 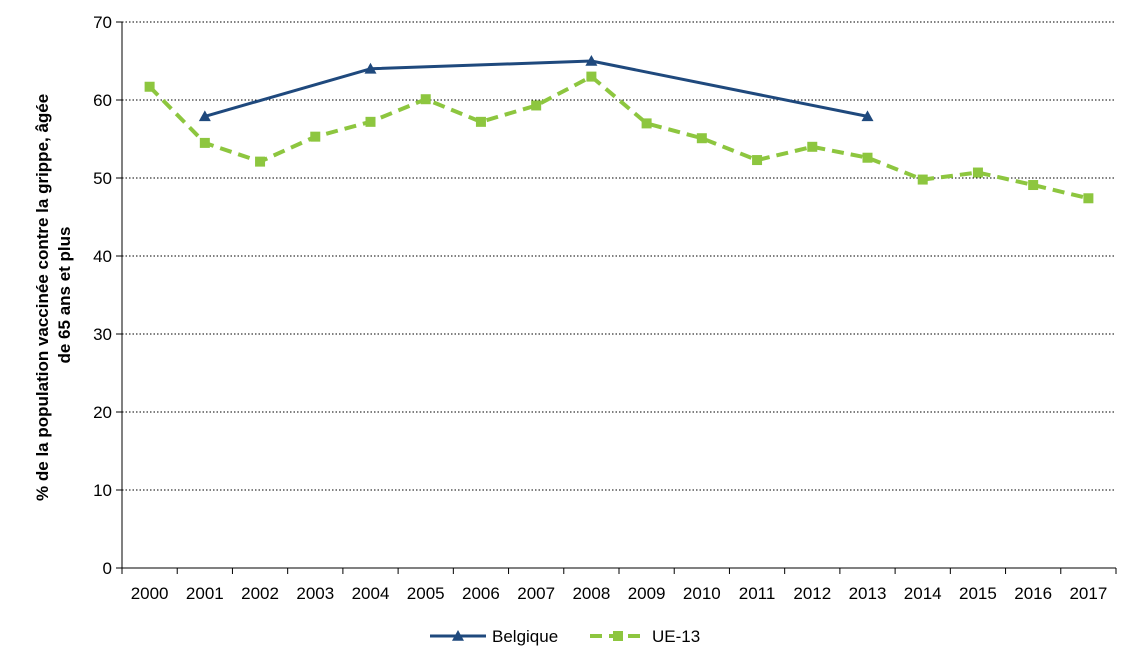 I want to click on series-2-point-2003, so click(x=315, y=136).